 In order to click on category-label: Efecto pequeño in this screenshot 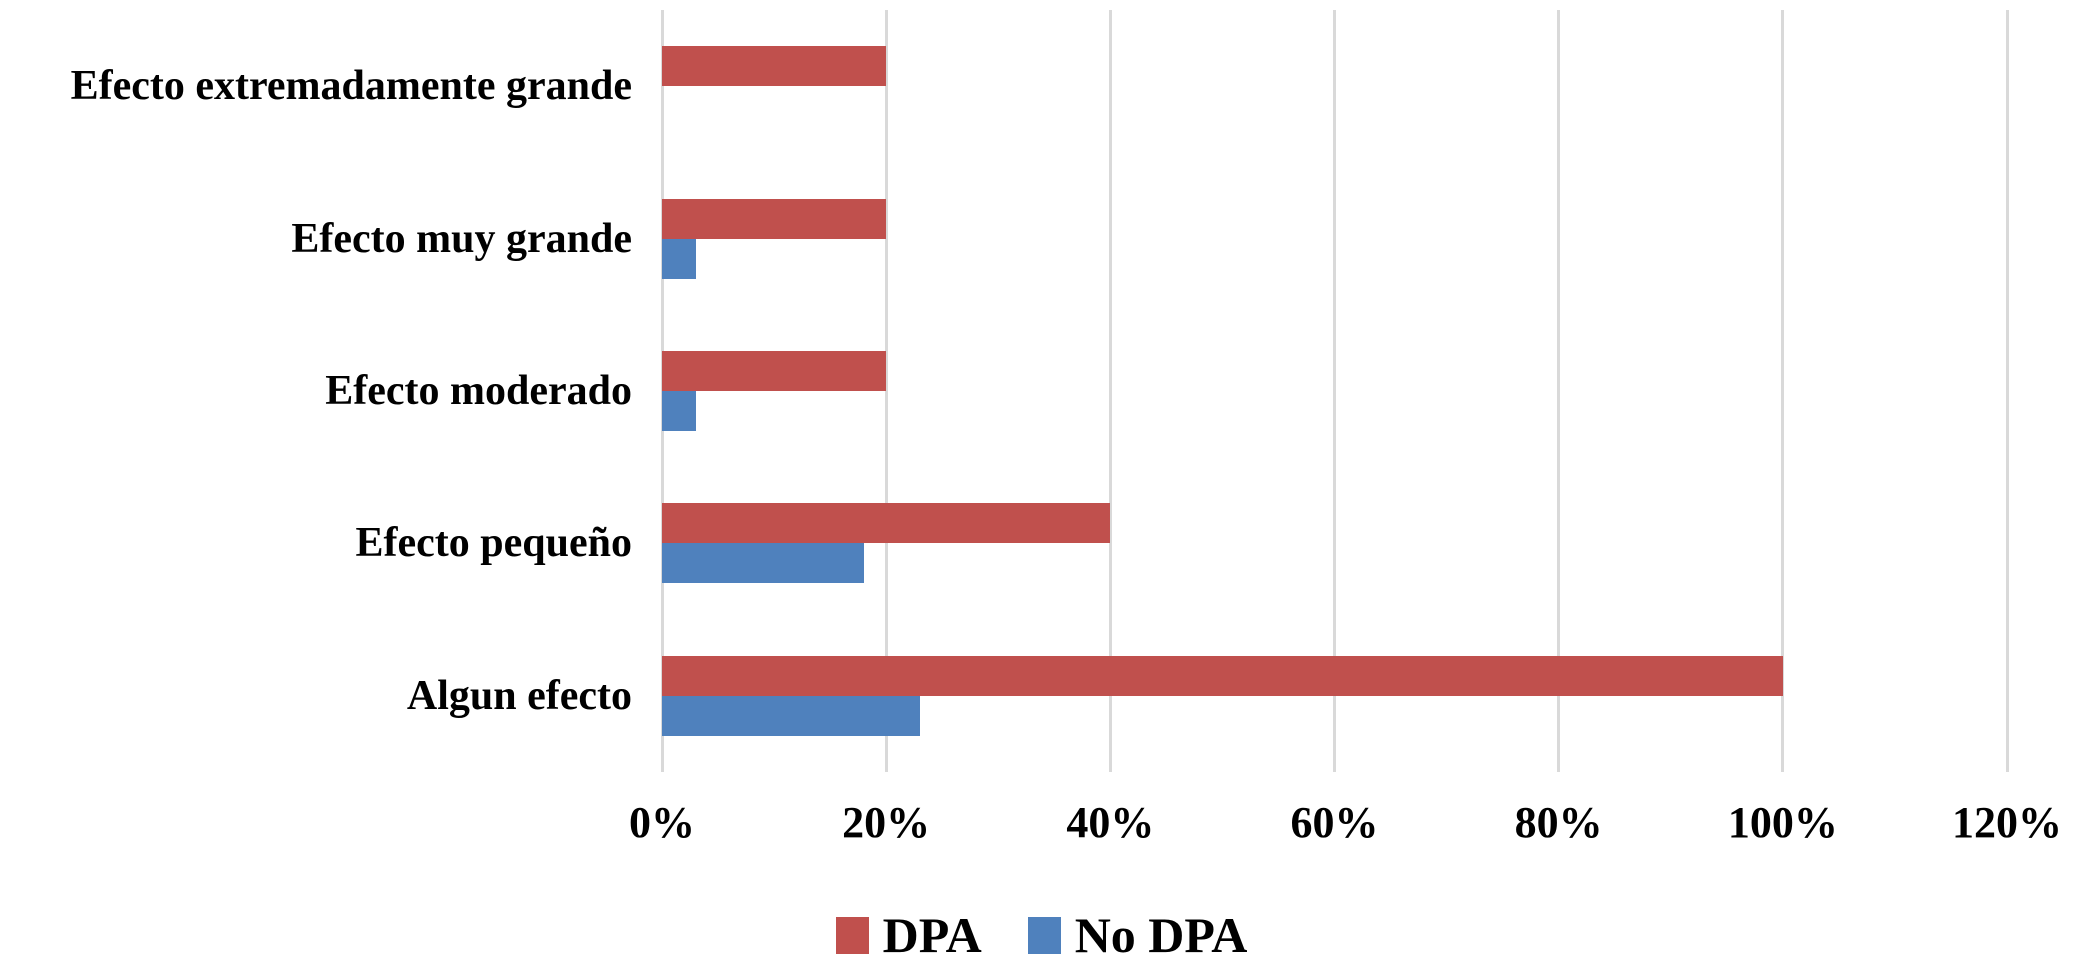, I will do `click(494, 543)`.